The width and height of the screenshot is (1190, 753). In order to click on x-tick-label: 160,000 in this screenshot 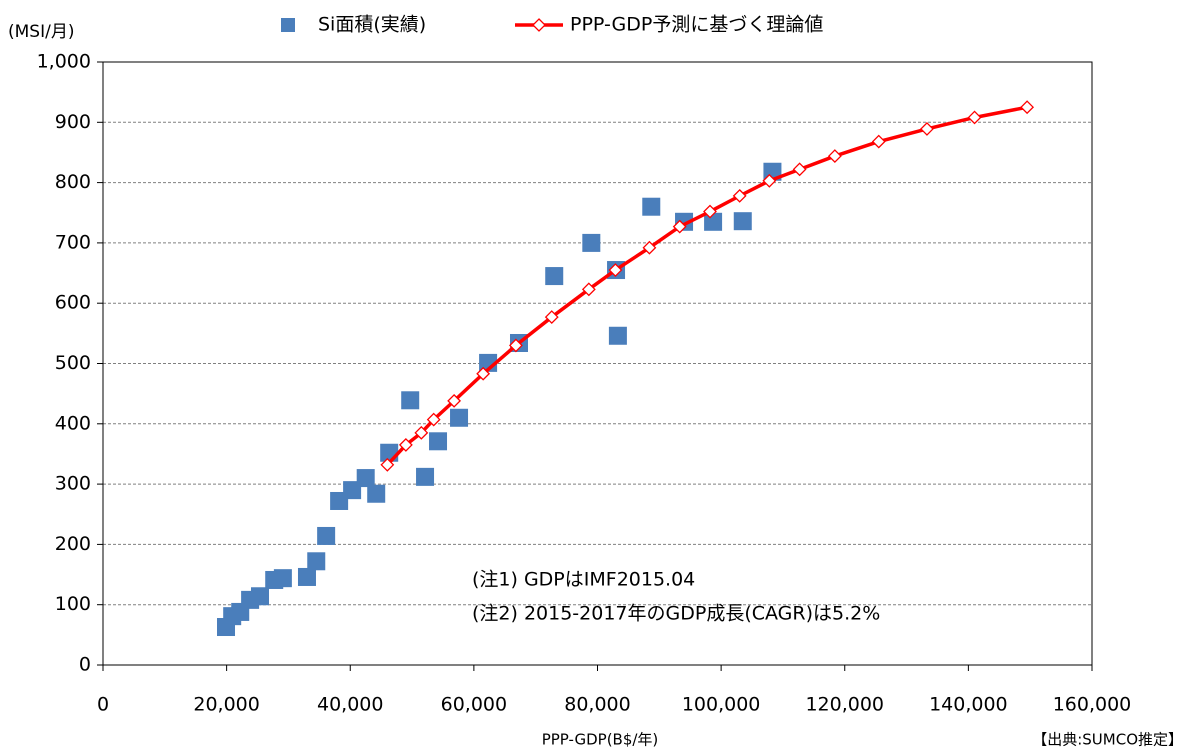, I will do `click(1092, 705)`.